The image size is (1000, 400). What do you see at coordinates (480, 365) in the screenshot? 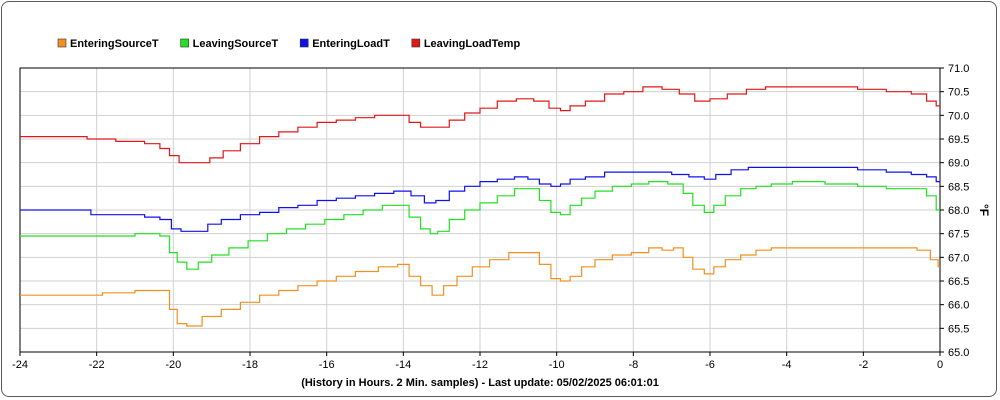
I see `x-tick-label: -12` at bounding box center [480, 365].